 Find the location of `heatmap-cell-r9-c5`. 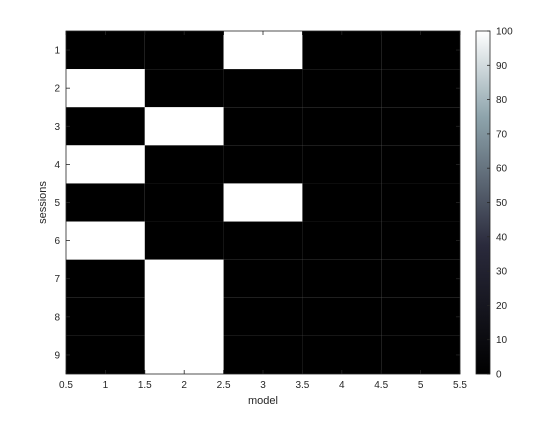

heatmap-cell-r9-c5 is located at coordinates (420, 354).